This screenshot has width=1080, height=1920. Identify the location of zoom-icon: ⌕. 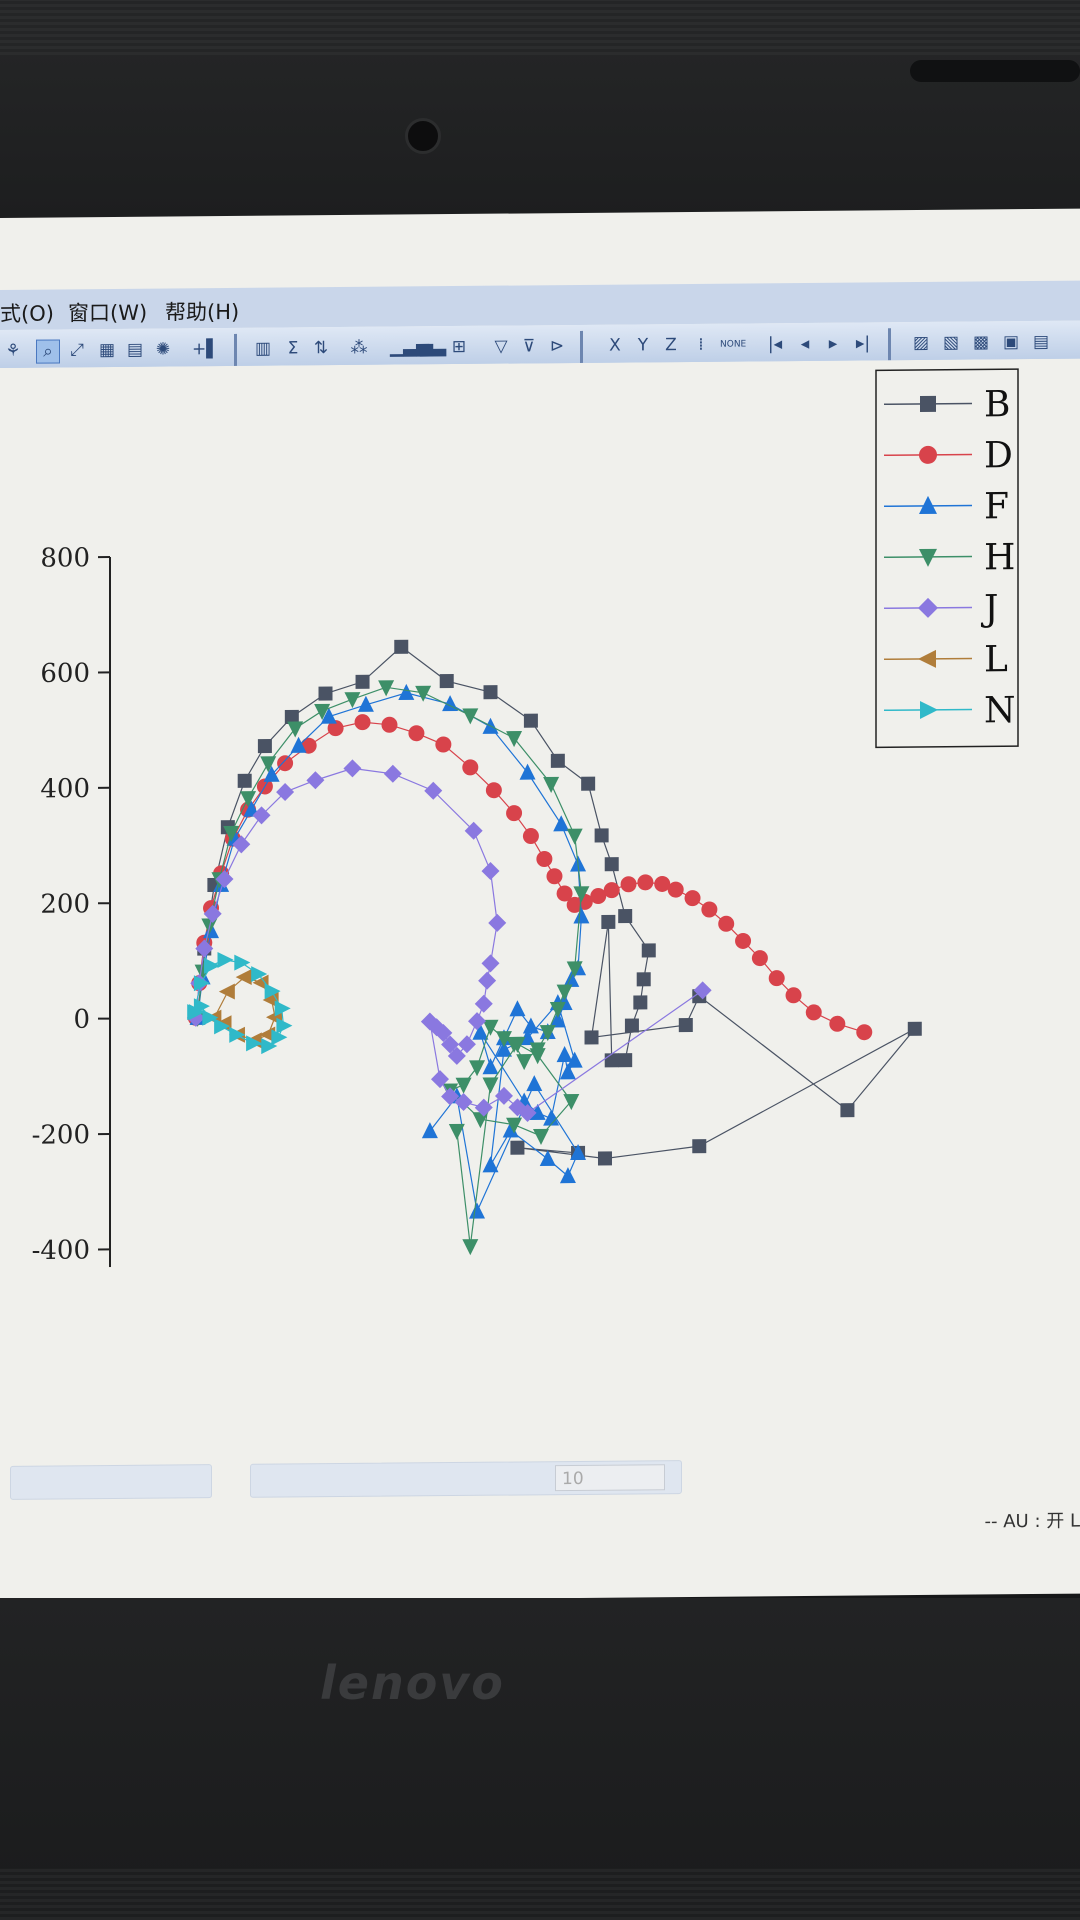
(48, 351).